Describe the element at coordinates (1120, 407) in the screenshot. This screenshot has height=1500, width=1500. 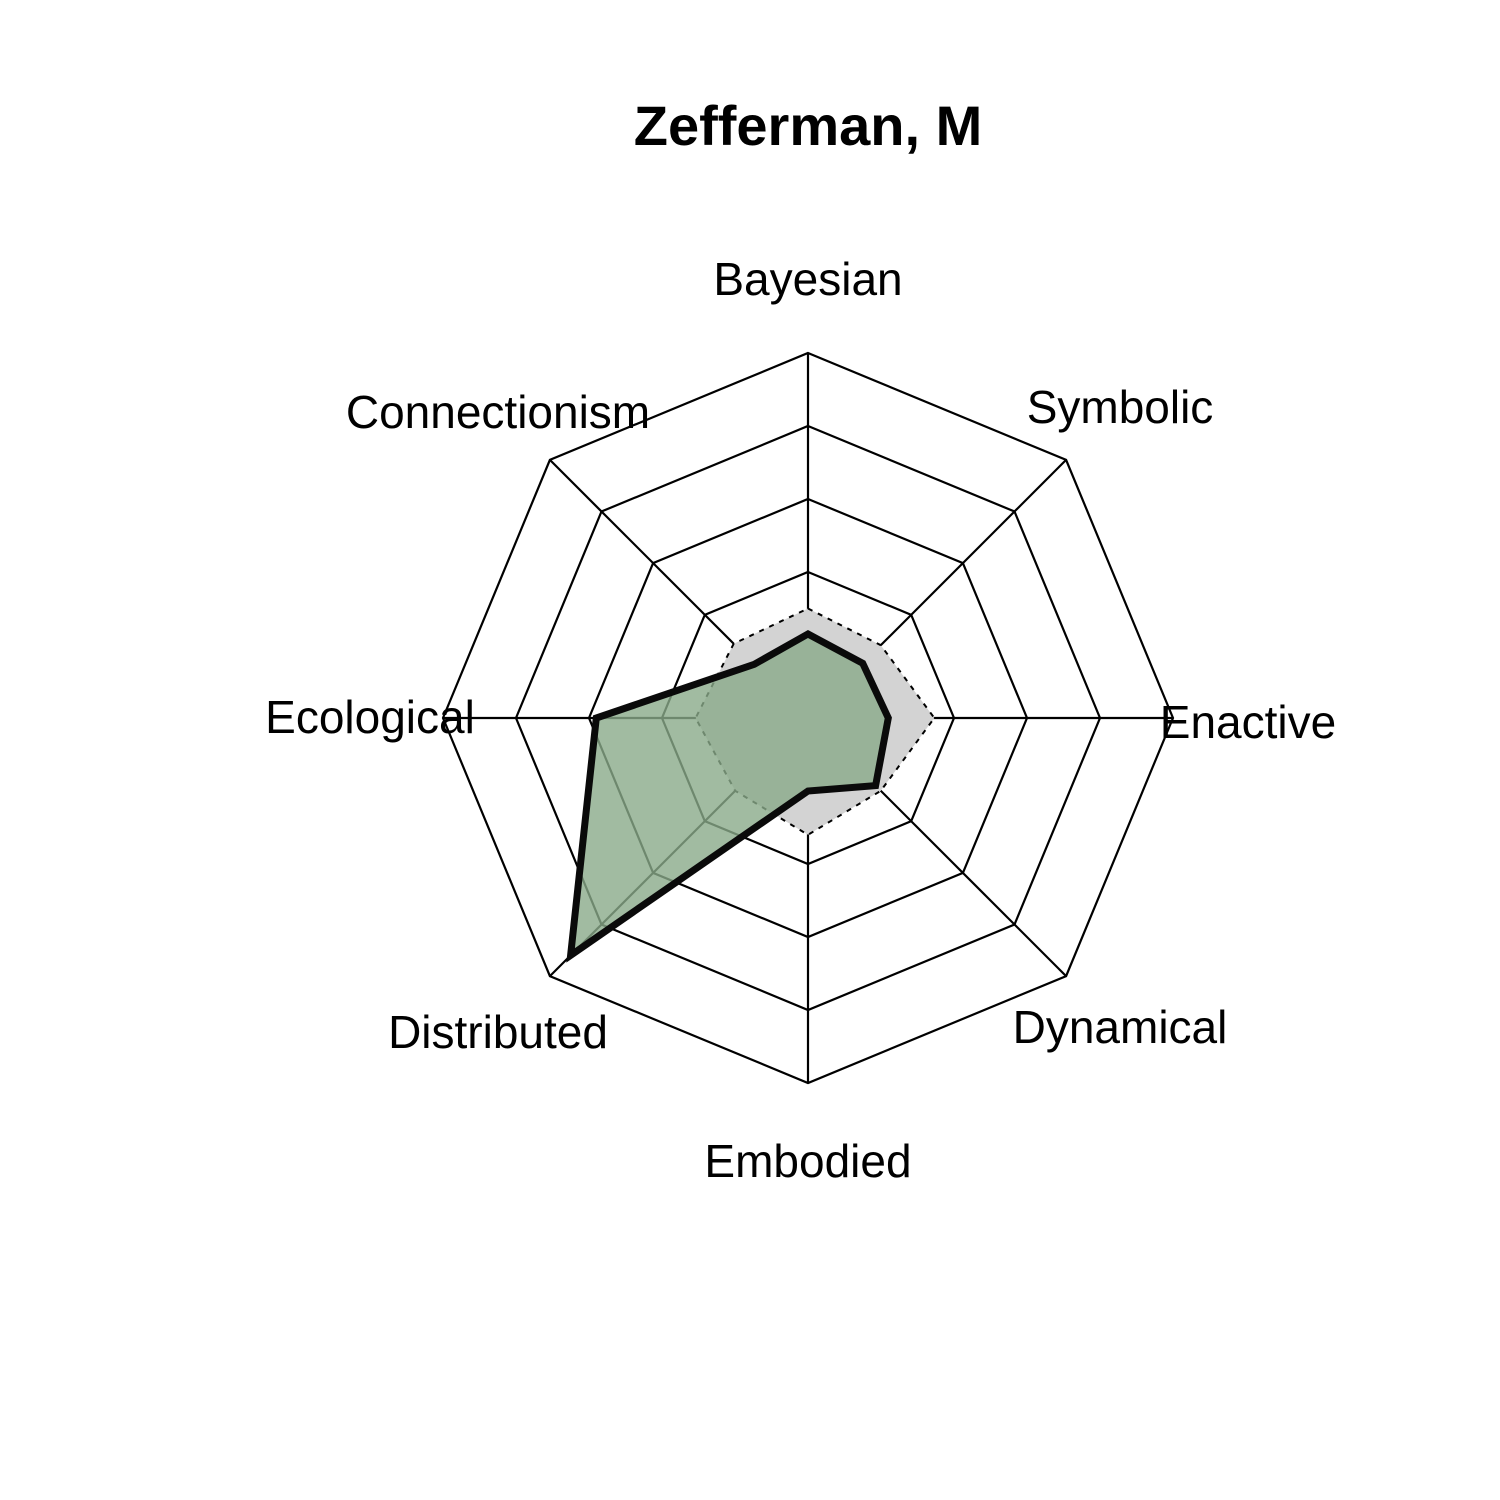
I see `axis-label-symbolic: Symbolic` at that location.